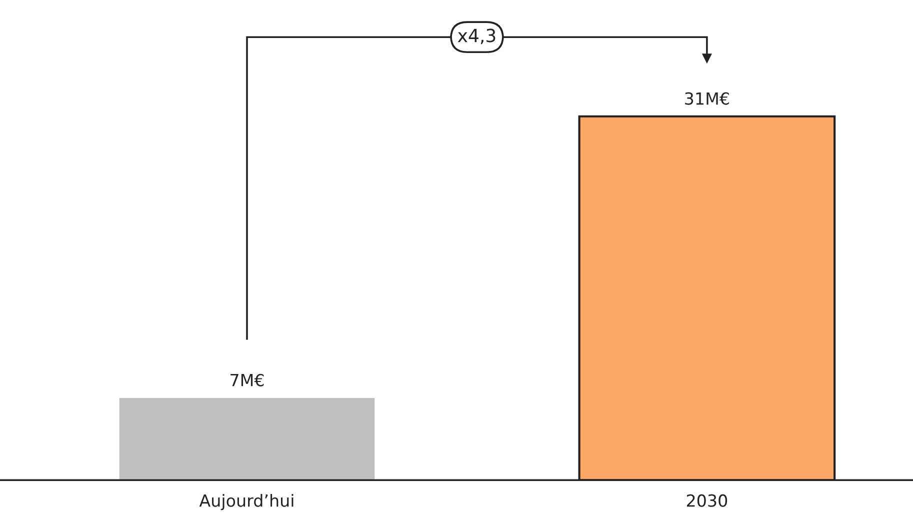 The width and height of the screenshot is (913, 523). Describe the element at coordinates (477, 36) in the screenshot. I see `text: x4,3` at that location.